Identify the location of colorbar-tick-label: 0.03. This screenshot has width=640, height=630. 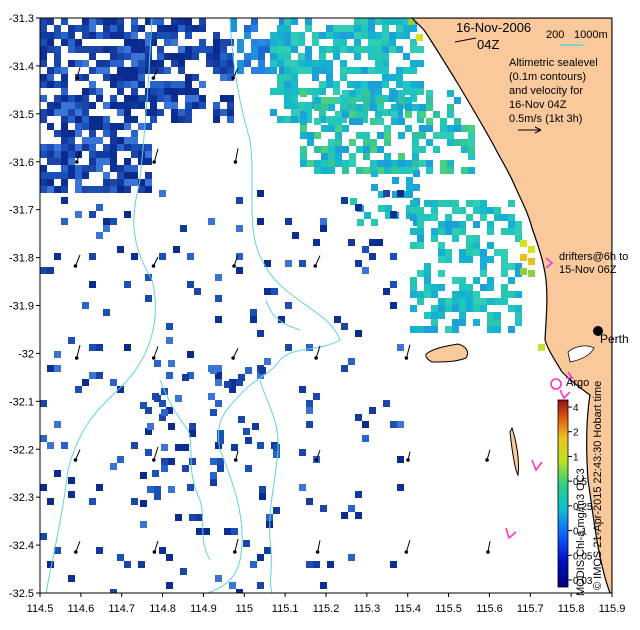
(583, 581).